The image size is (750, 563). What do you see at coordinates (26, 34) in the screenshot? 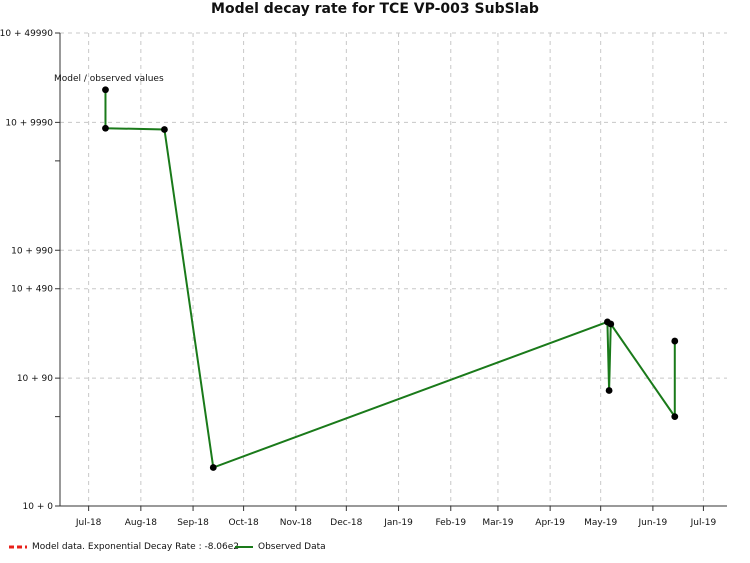
I see `y-tick-label: 10 + 49990` at bounding box center [26, 34].